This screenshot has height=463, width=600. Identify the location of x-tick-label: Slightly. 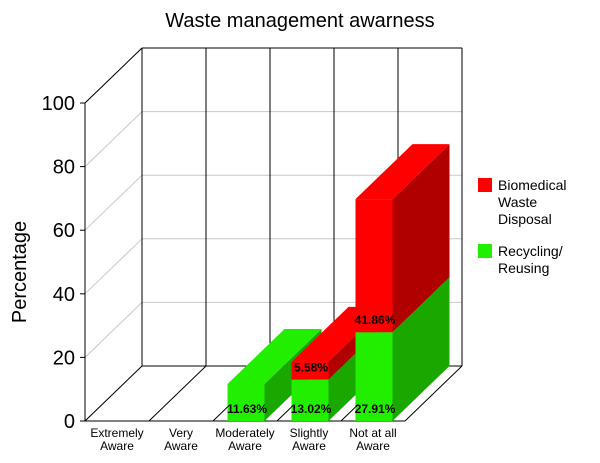
(309, 433).